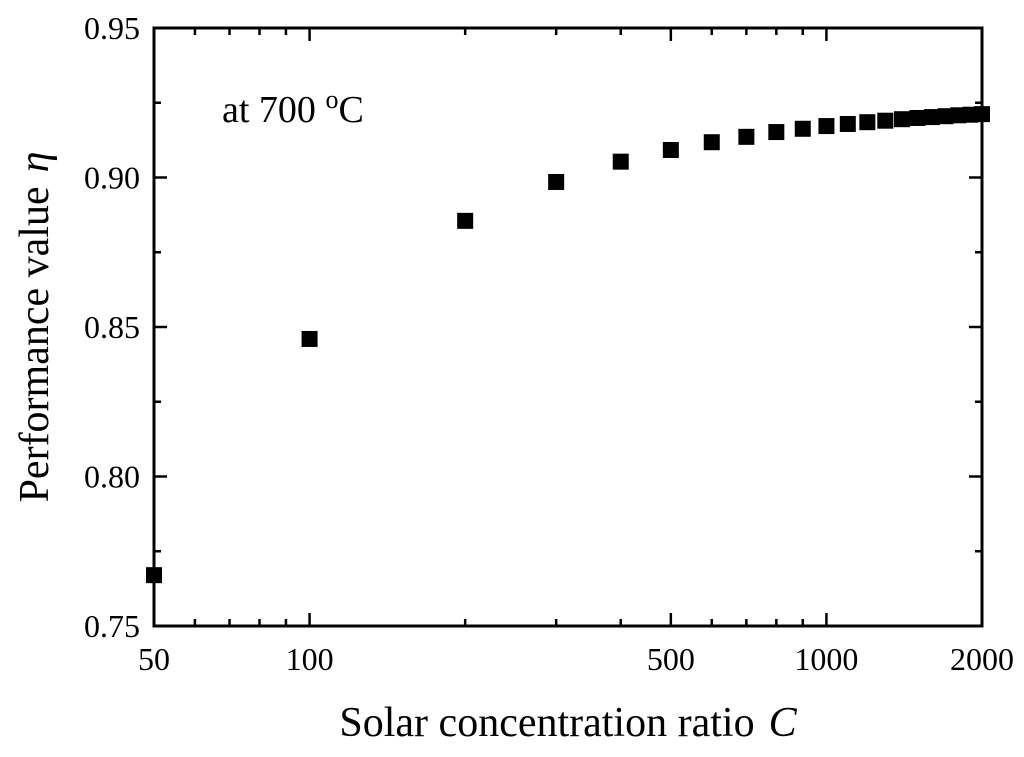 The height and width of the screenshot is (757, 1024). Describe the element at coordinates (112, 327) in the screenshot. I see `y-tick-label: 0.85` at that location.